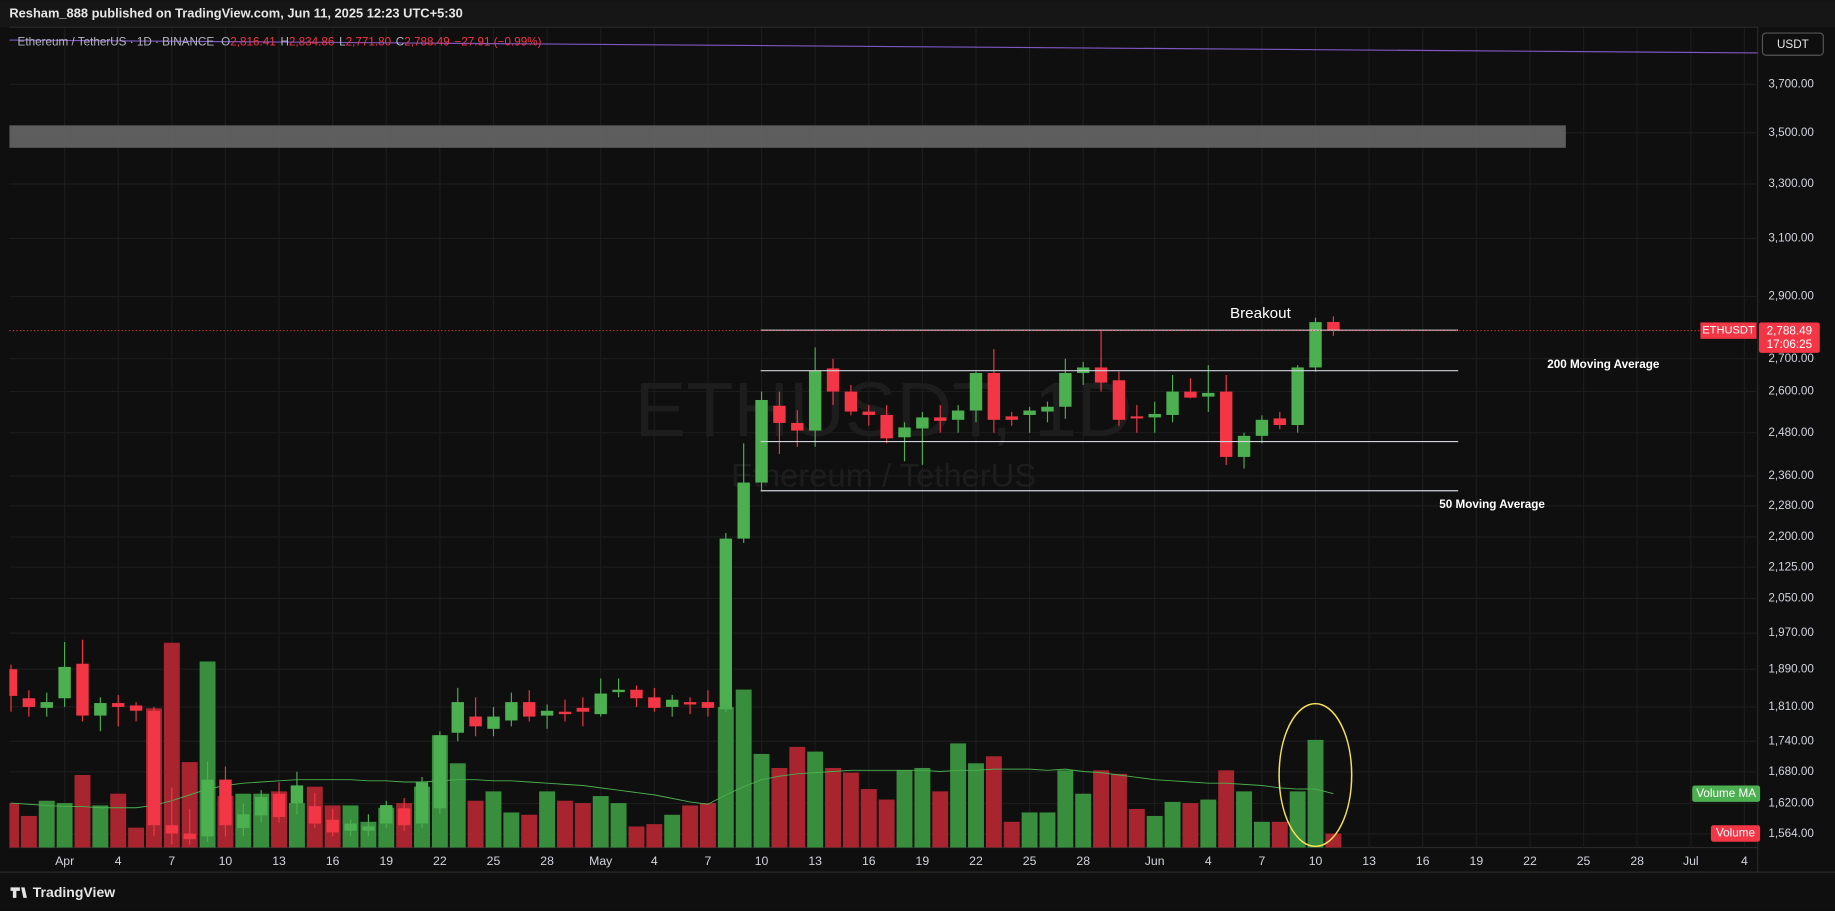 Image resolution: width=1835 pixels, height=911 pixels. I want to click on y-tick-label: 2,480.00, so click(1791, 432).